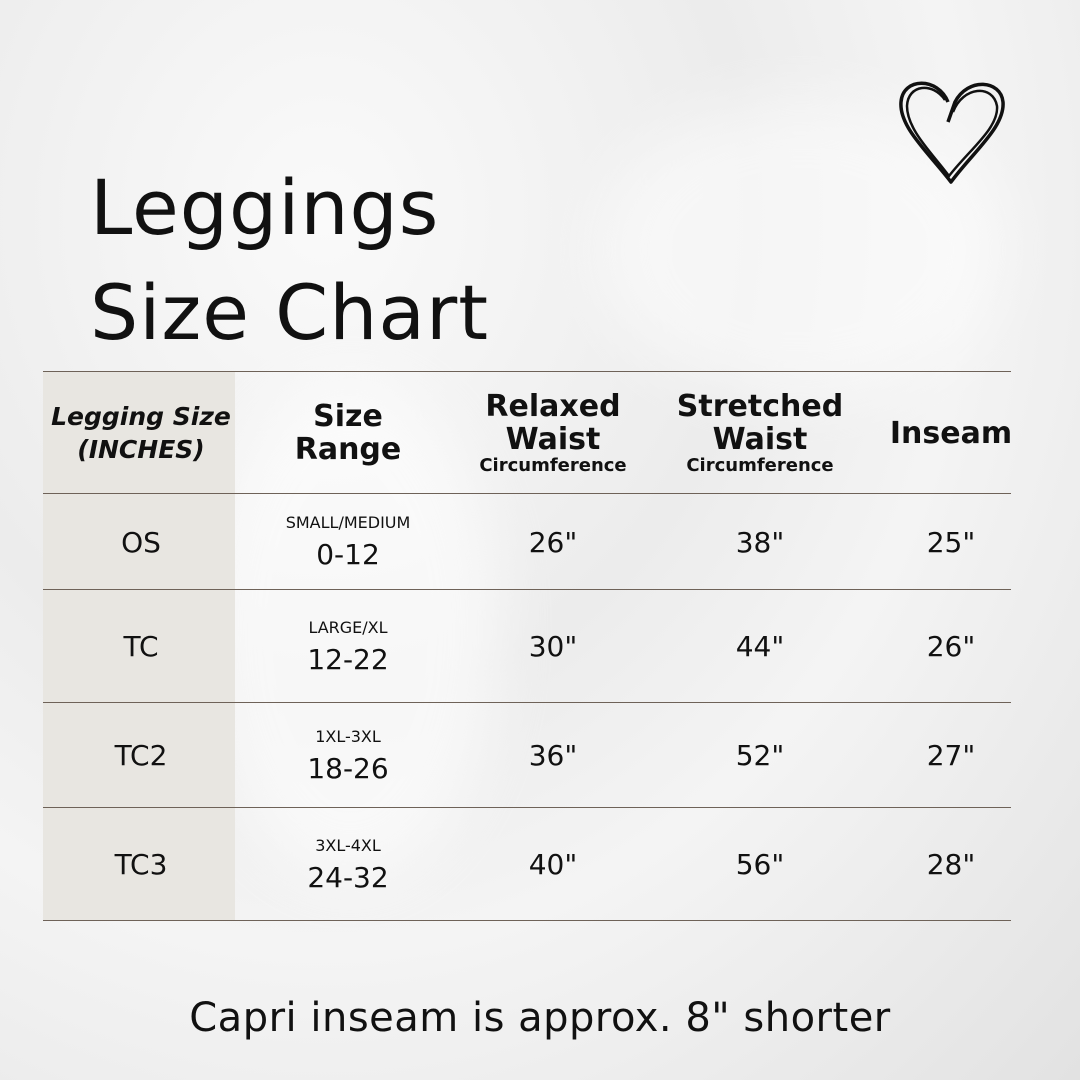 The image size is (1080, 1080). What do you see at coordinates (951, 646) in the screenshot?
I see `inseam-value: 26"` at bounding box center [951, 646].